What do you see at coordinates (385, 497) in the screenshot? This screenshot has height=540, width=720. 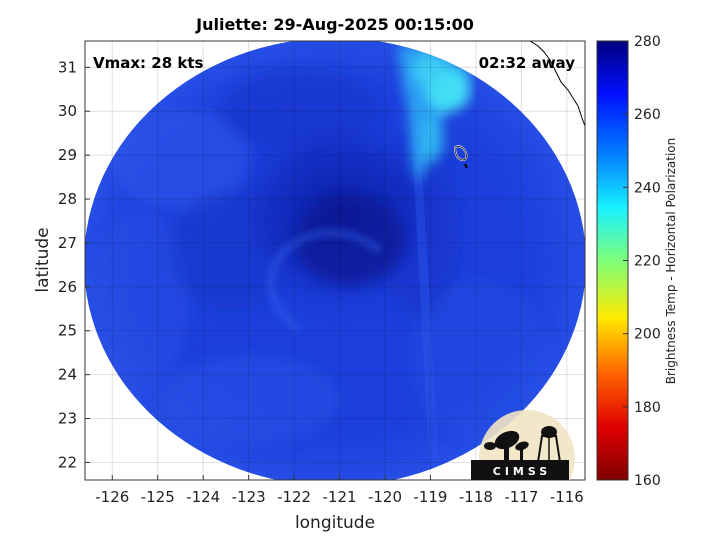 I see `x-tick-label: -120` at bounding box center [385, 497].